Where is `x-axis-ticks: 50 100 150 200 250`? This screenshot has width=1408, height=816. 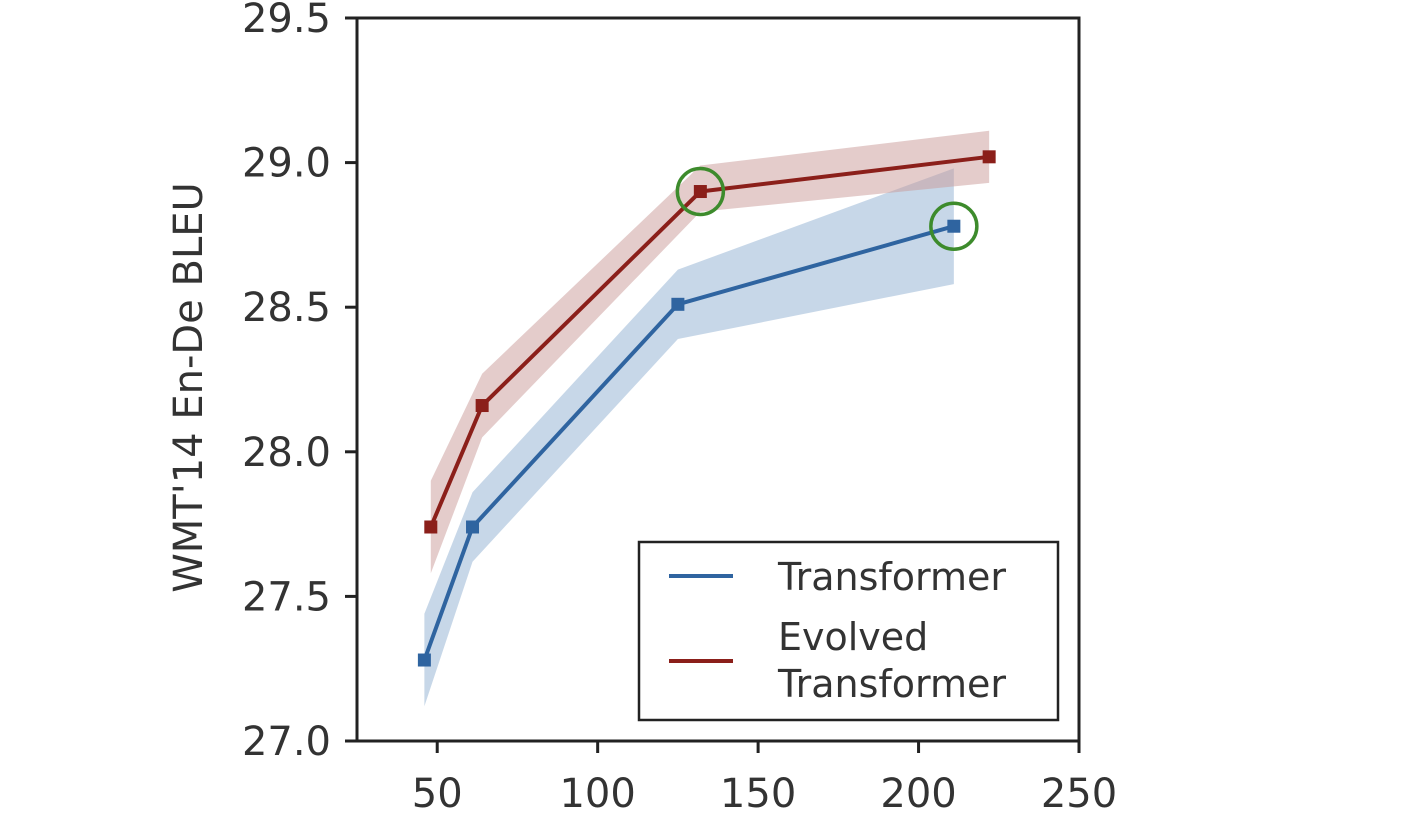 x-axis-ticks: 50 100 150 200 250 is located at coordinates (764, 778).